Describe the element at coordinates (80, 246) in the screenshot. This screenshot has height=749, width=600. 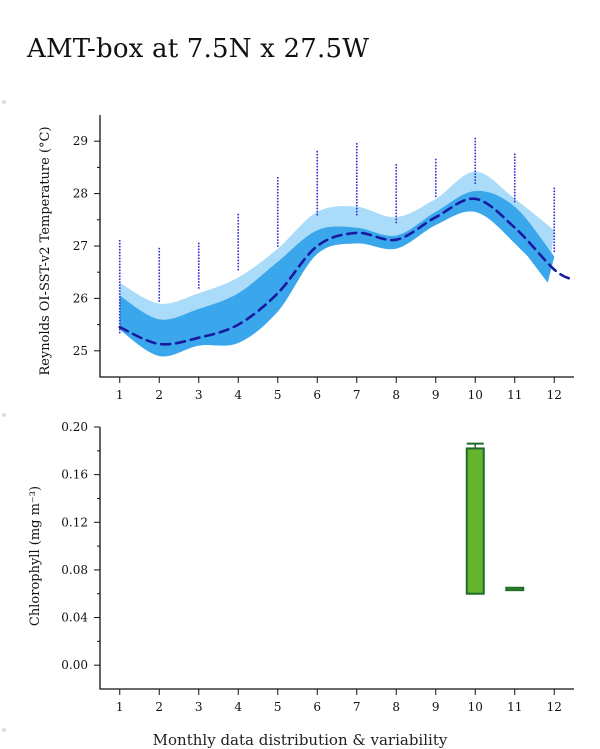
I see `sst-y-tick-label: 27` at that location.